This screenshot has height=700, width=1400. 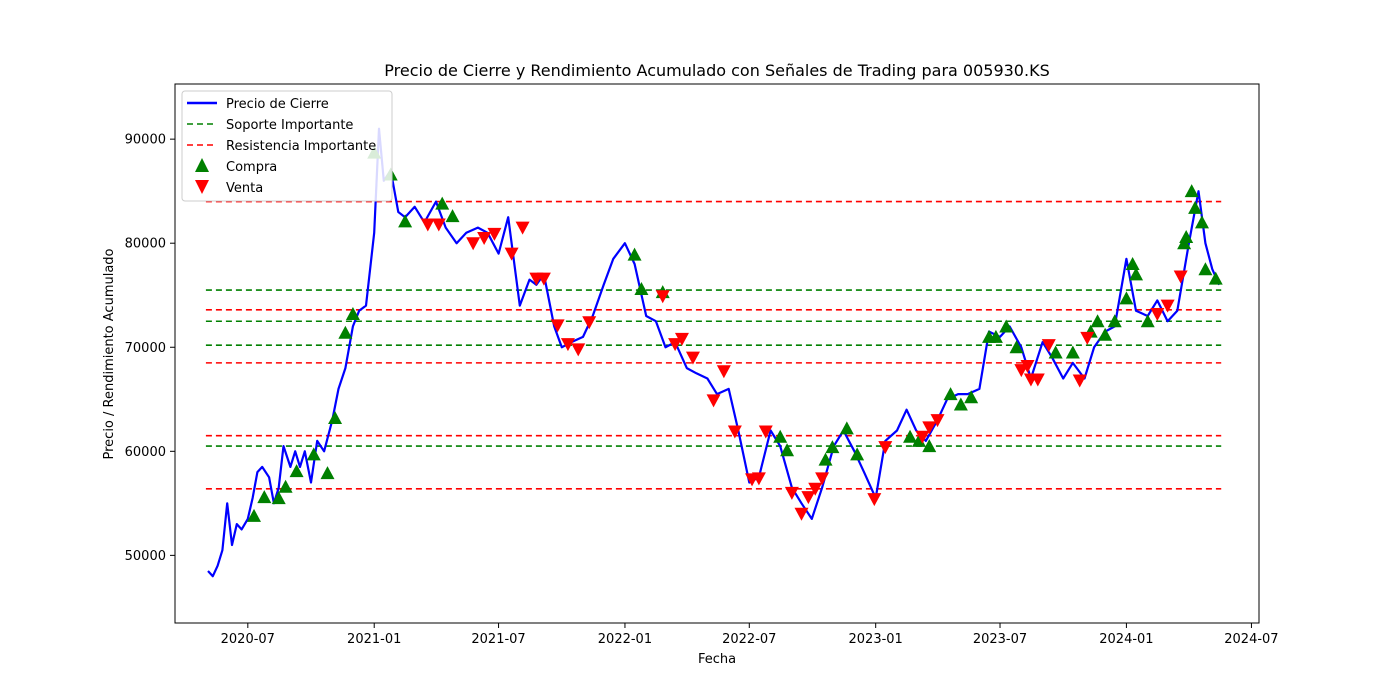 I want to click on x-tick-label: 2023-07, so click(x=1000, y=639).